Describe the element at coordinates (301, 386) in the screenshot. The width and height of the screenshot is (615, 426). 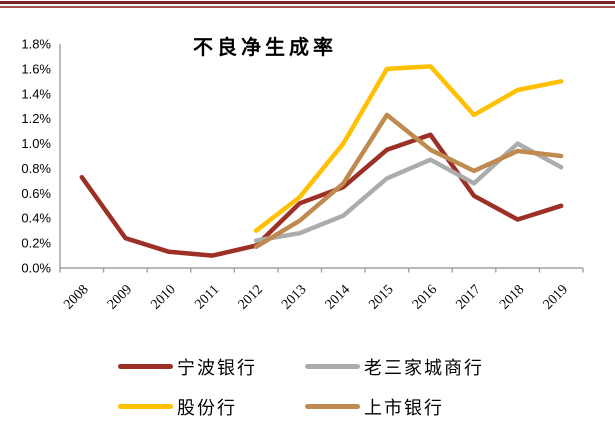
I see `chart-legend: 宁波银行 老三家城商行股份行 上市银行` at that location.